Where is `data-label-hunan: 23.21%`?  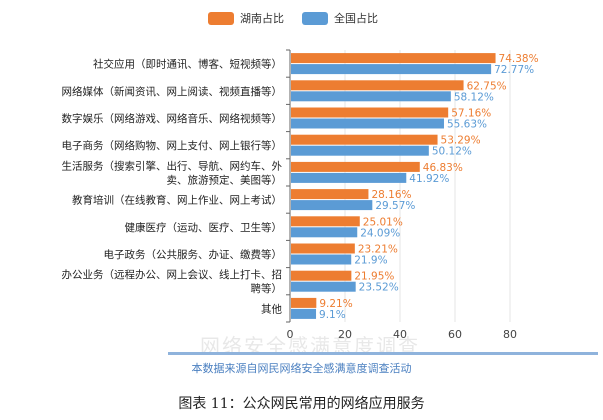
data-label-hunan: 23.21% is located at coordinates (378, 250).